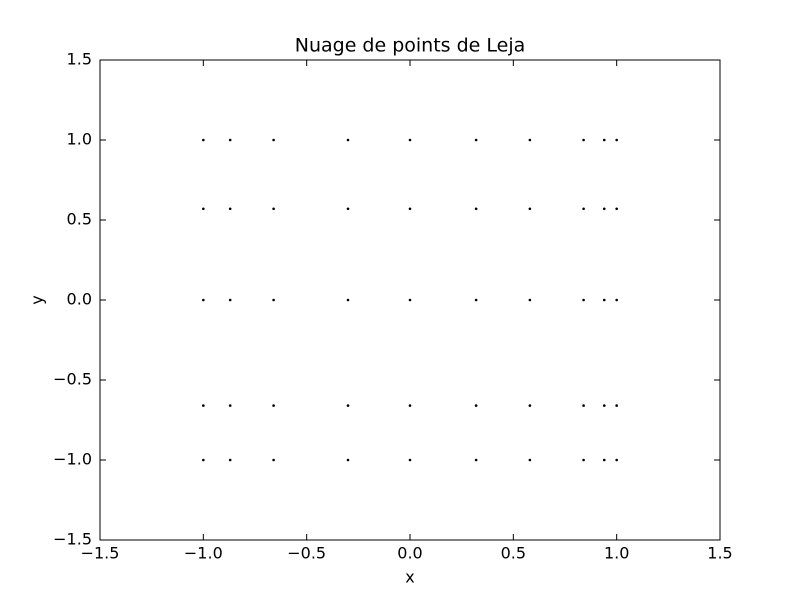 The height and width of the screenshot is (600, 800). Describe the element at coordinates (79, 299) in the screenshot. I see `y-tick-label: 0.0` at that location.